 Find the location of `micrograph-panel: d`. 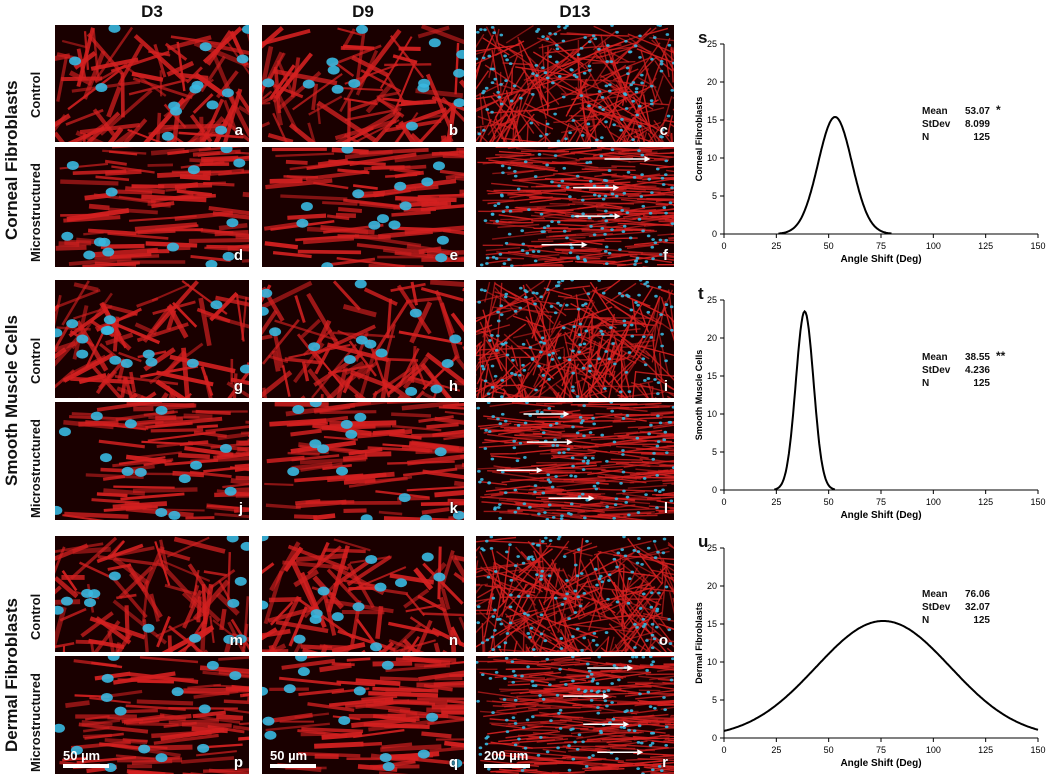

micrograph-panel: d is located at coordinates (152, 207).